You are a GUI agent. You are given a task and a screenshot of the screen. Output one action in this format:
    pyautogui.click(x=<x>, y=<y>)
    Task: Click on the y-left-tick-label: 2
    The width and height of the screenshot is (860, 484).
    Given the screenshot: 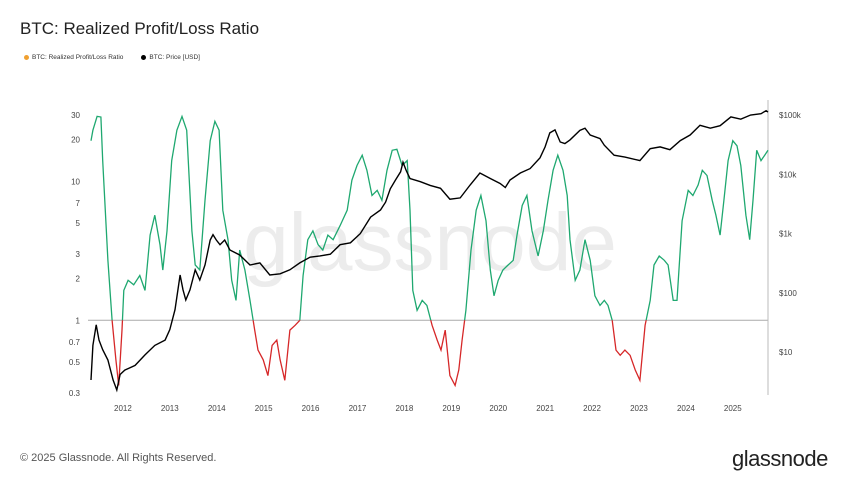 What is the action you would take?
    pyautogui.click(x=78, y=278)
    